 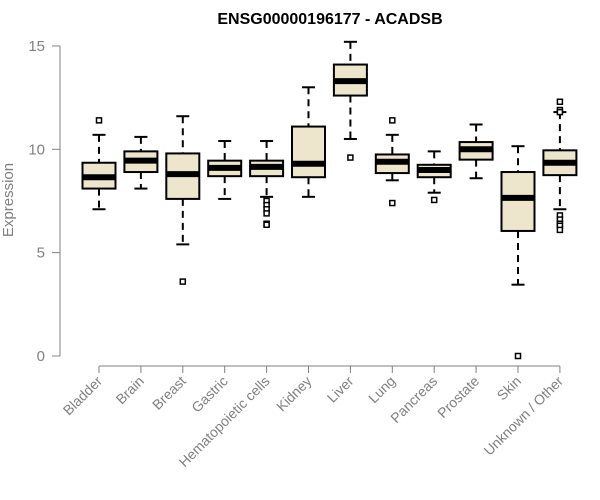 What do you see at coordinates (36, 149) in the screenshot?
I see `y-tick-label: 10` at bounding box center [36, 149].